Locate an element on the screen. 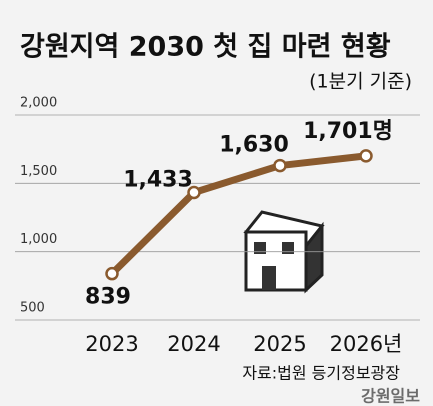 The image size is (433, 406). house-icon is located at coordinates (284, 252).